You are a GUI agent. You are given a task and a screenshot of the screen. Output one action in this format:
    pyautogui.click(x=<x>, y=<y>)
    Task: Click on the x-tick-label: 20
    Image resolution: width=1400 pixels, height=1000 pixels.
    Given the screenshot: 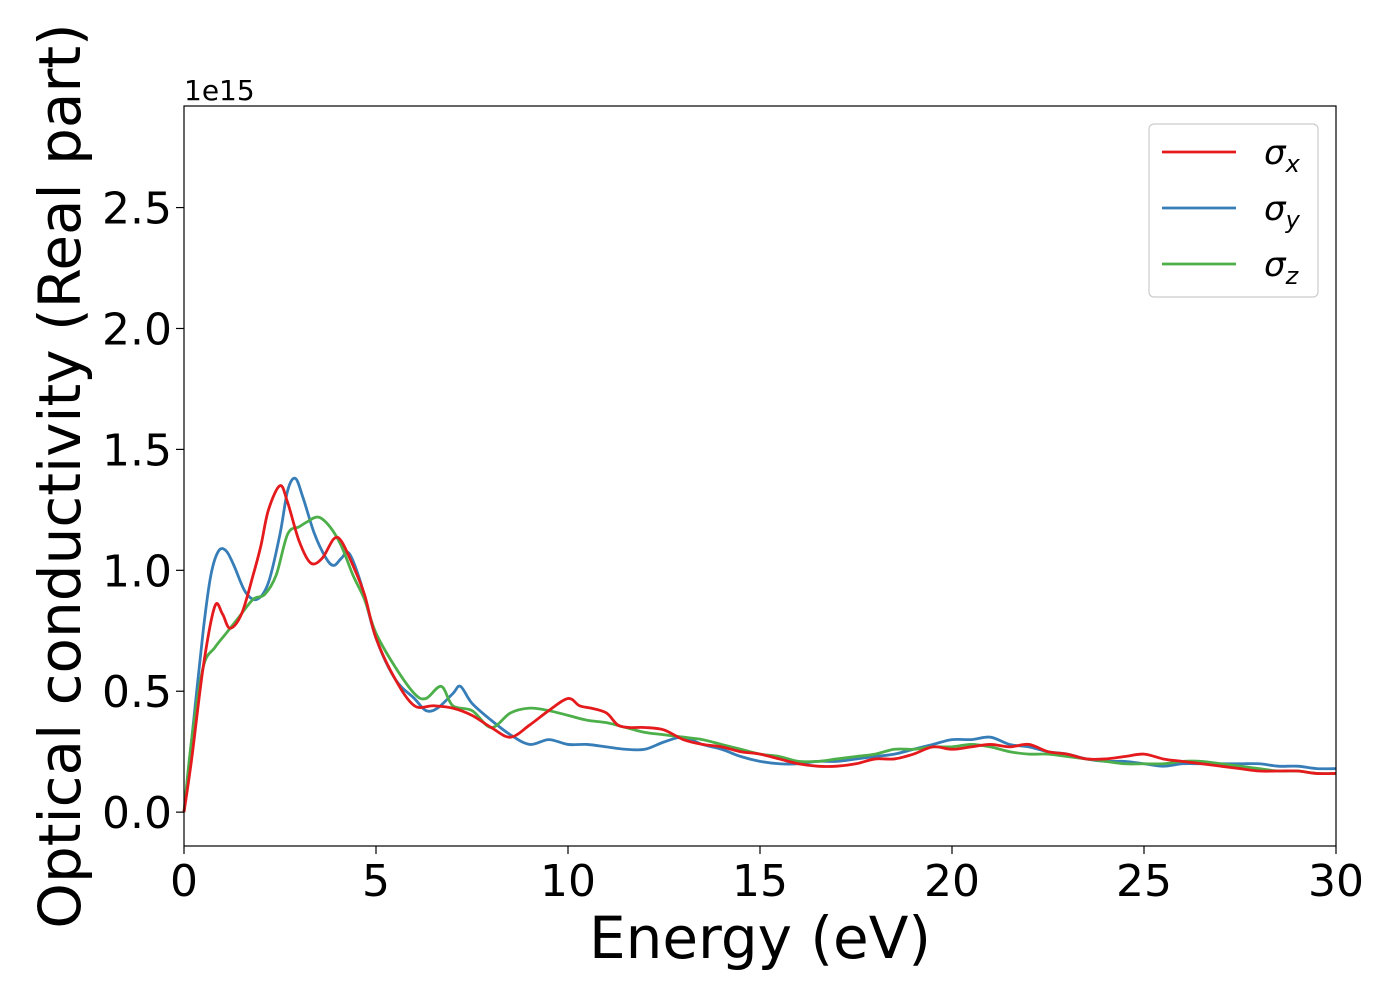 What is the action you would take?
    pyautogui.click(x=952, y=881)
    